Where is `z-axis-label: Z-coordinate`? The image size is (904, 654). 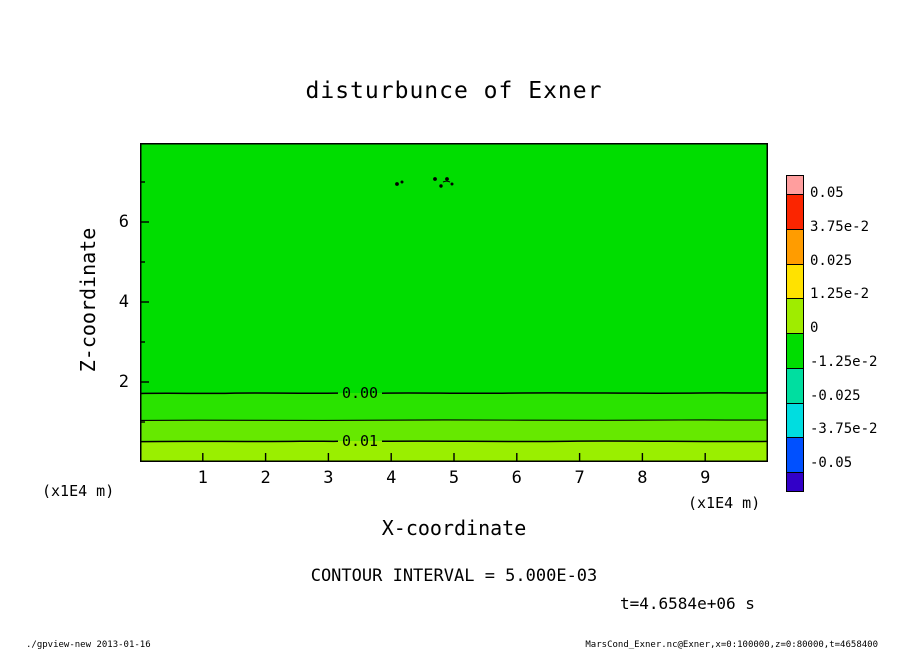
z-axis-label: Z-coordinate is located at coordinates (88, 300).